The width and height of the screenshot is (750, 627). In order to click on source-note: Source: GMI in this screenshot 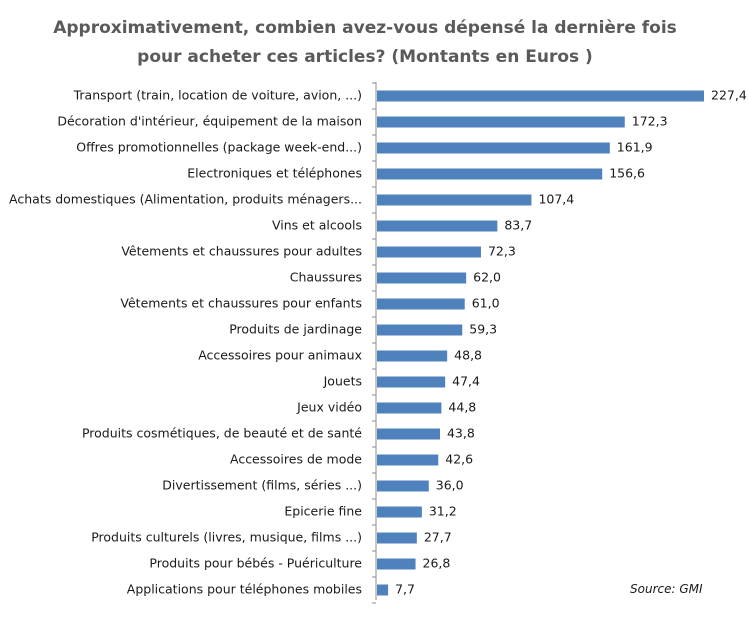, I will do `click(666, 589)`.